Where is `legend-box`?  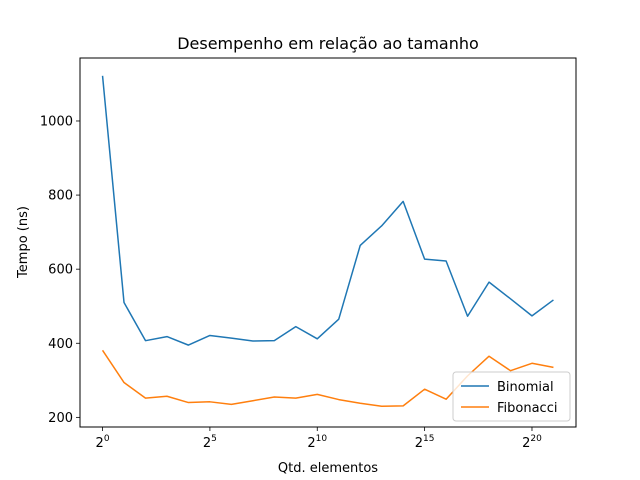
legend-box is located at coordinates (511, 396).